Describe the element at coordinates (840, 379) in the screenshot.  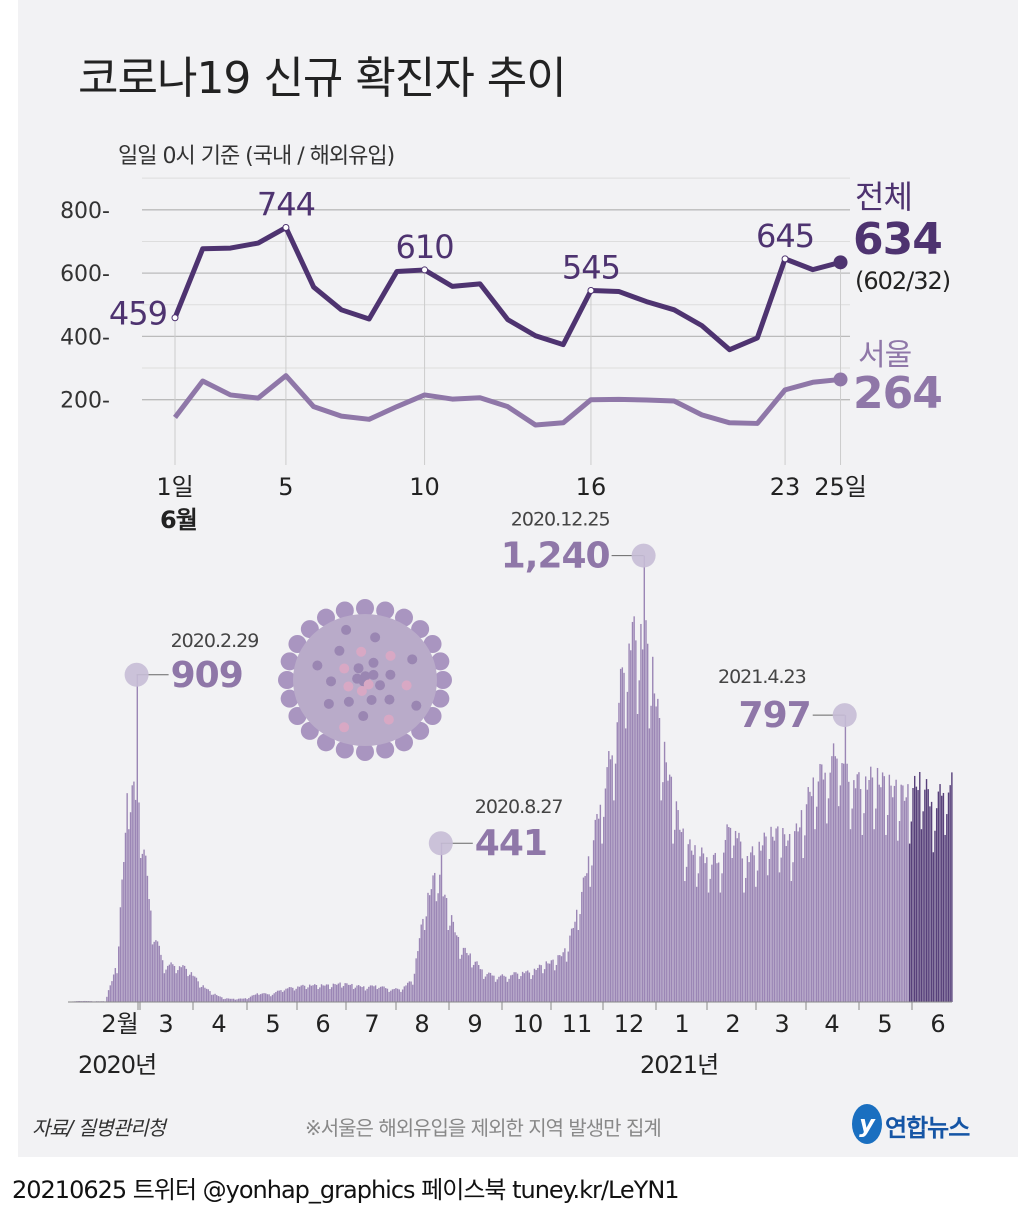
I see `series-end-dot` at that location.